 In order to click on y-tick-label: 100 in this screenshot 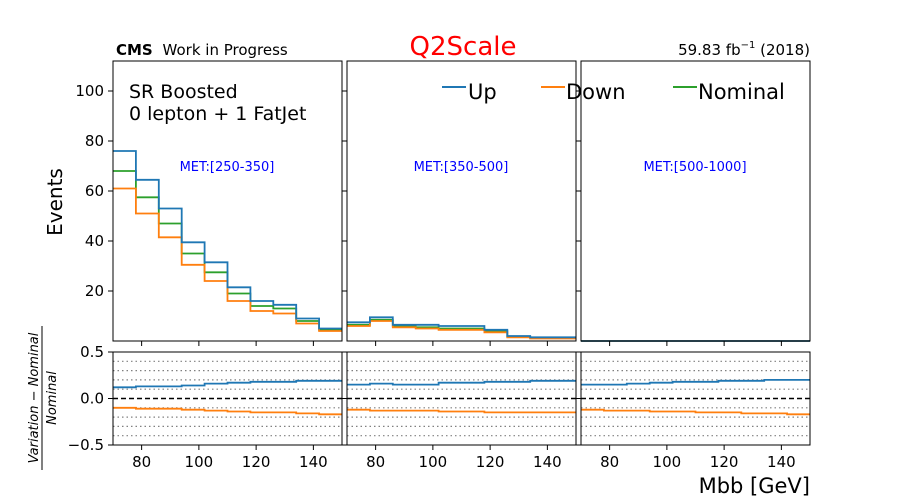, I will do `click(89, 91)`.